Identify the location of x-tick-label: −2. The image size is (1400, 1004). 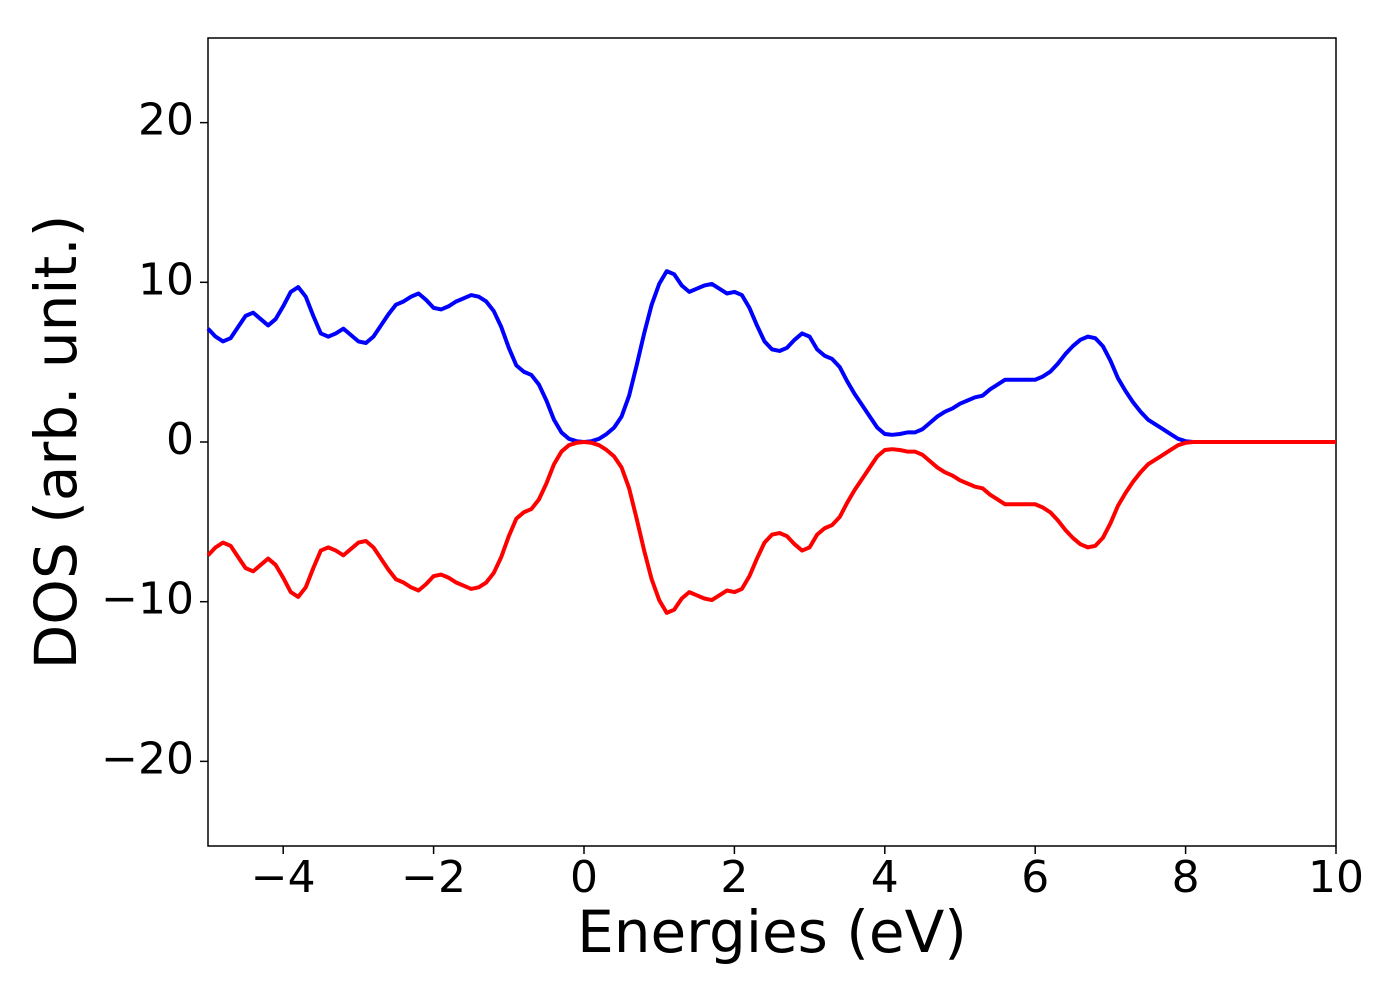
(433, 877).